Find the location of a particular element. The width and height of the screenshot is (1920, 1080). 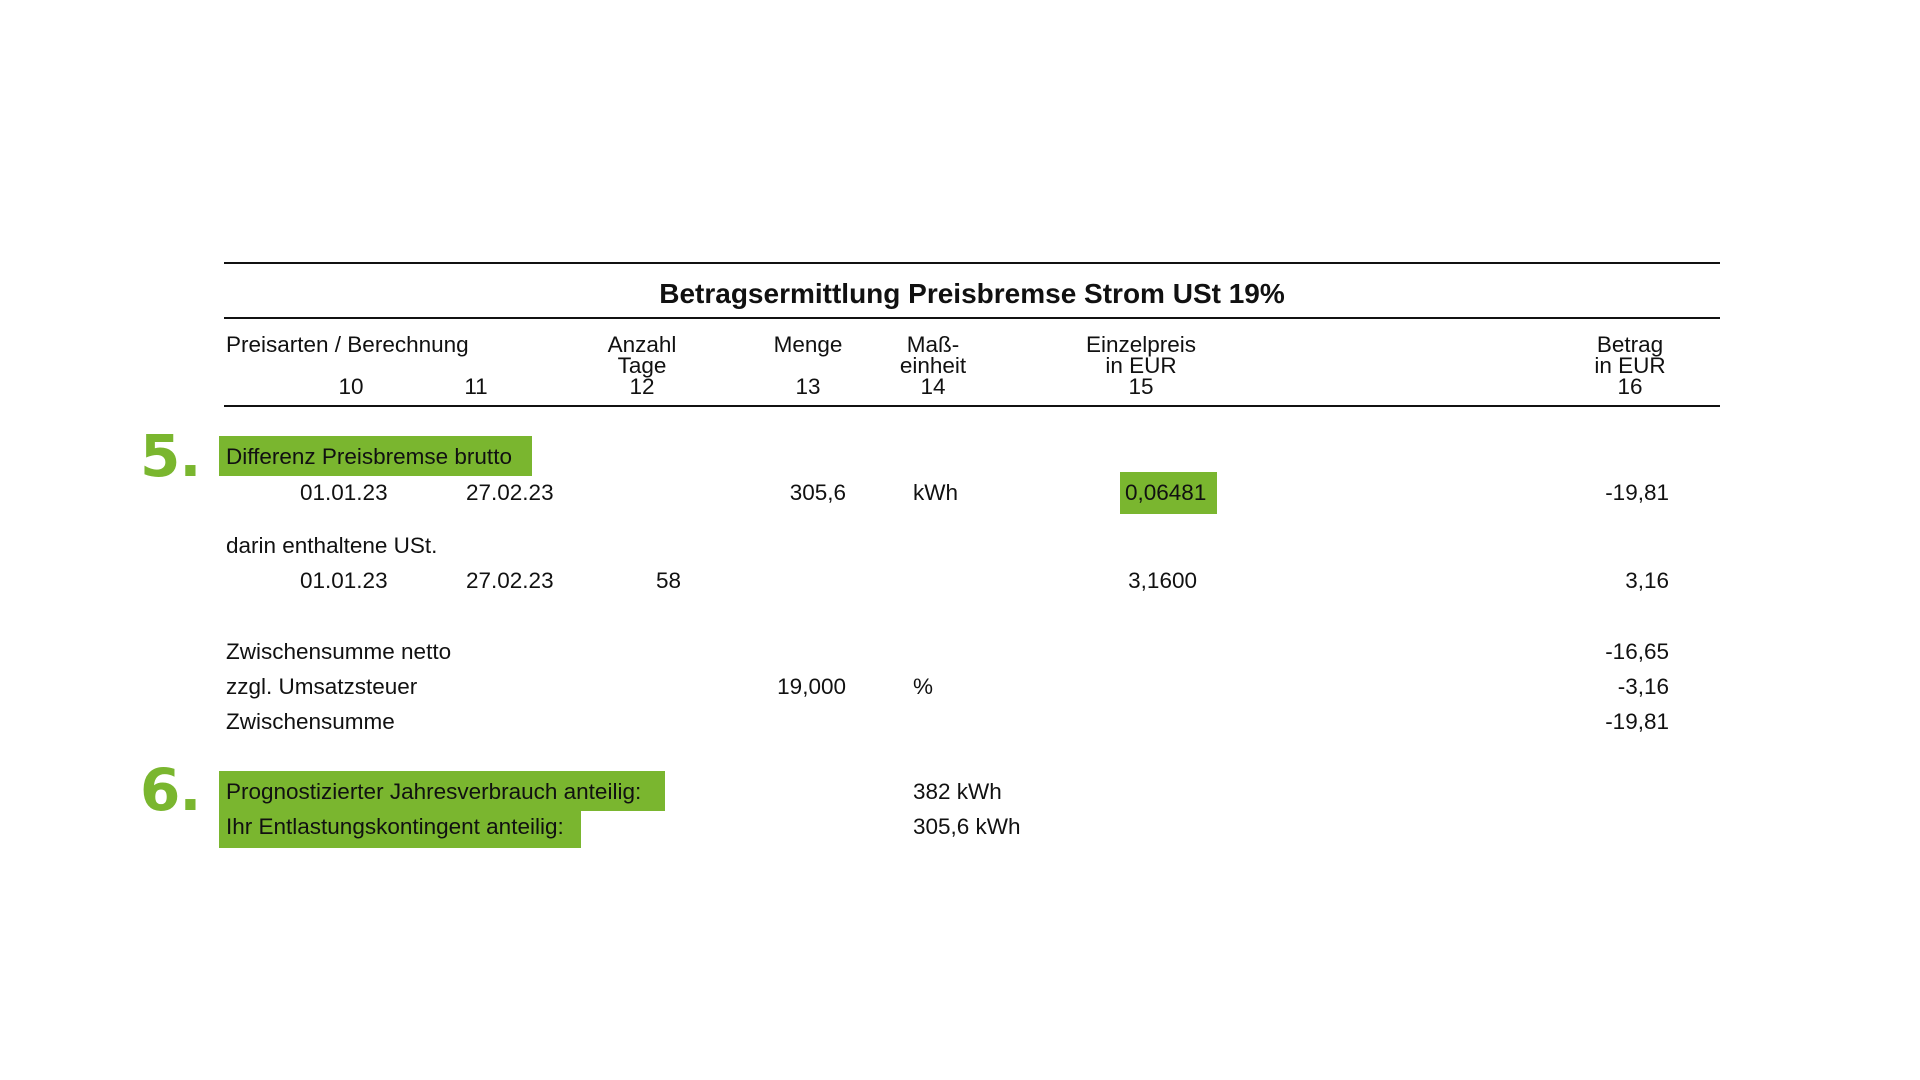

header-einzelpreis-eur: in EUR is located at coordinates (1141, 365).